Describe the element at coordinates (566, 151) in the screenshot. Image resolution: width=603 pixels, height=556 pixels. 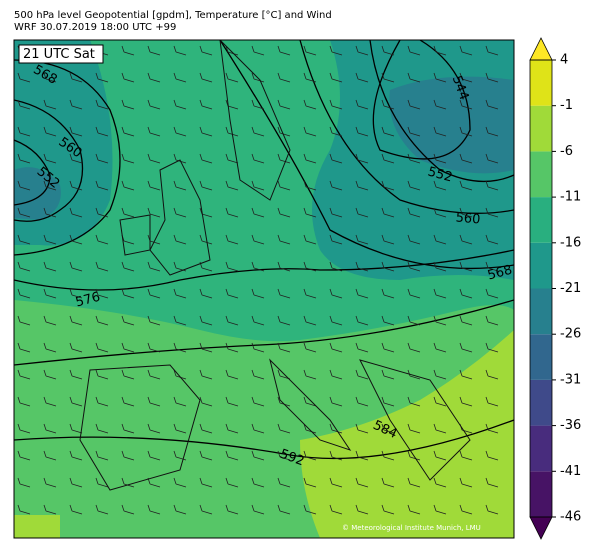
I see `colorbar-tick-label: -6` at that location.